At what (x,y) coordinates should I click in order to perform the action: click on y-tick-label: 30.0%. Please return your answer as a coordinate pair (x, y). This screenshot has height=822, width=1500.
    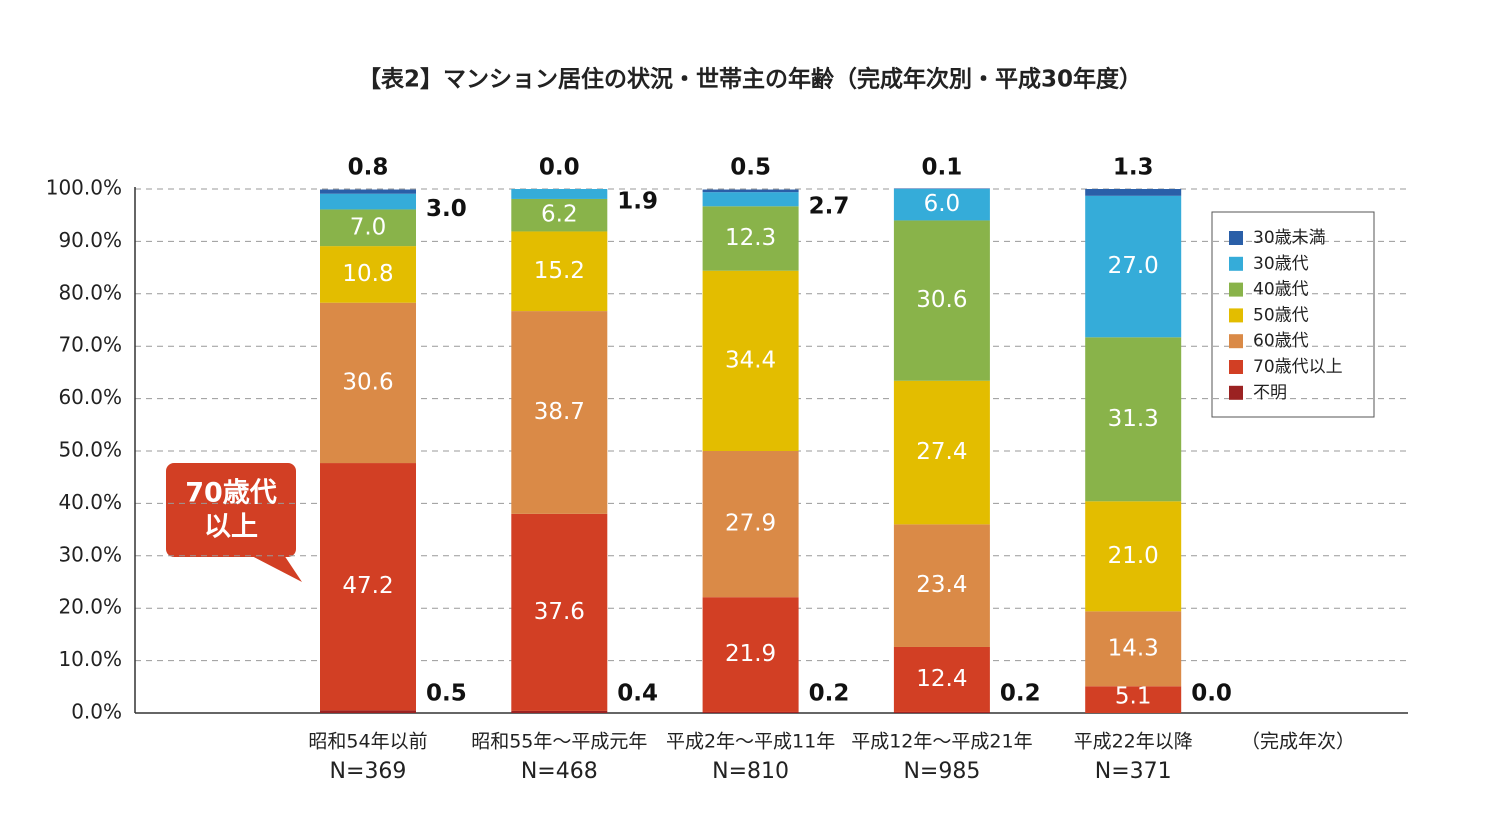
    Looking at the image, I should click on (90, 554).